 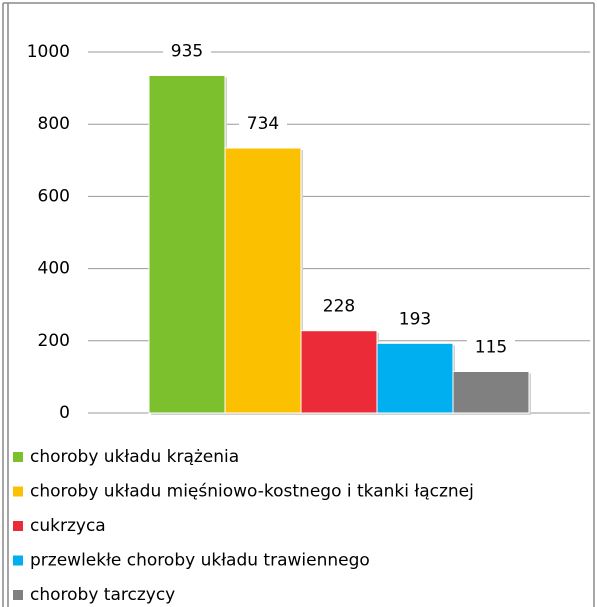 I want to click on legend-label: choroby tarczycy, so click(x=102, y=595).